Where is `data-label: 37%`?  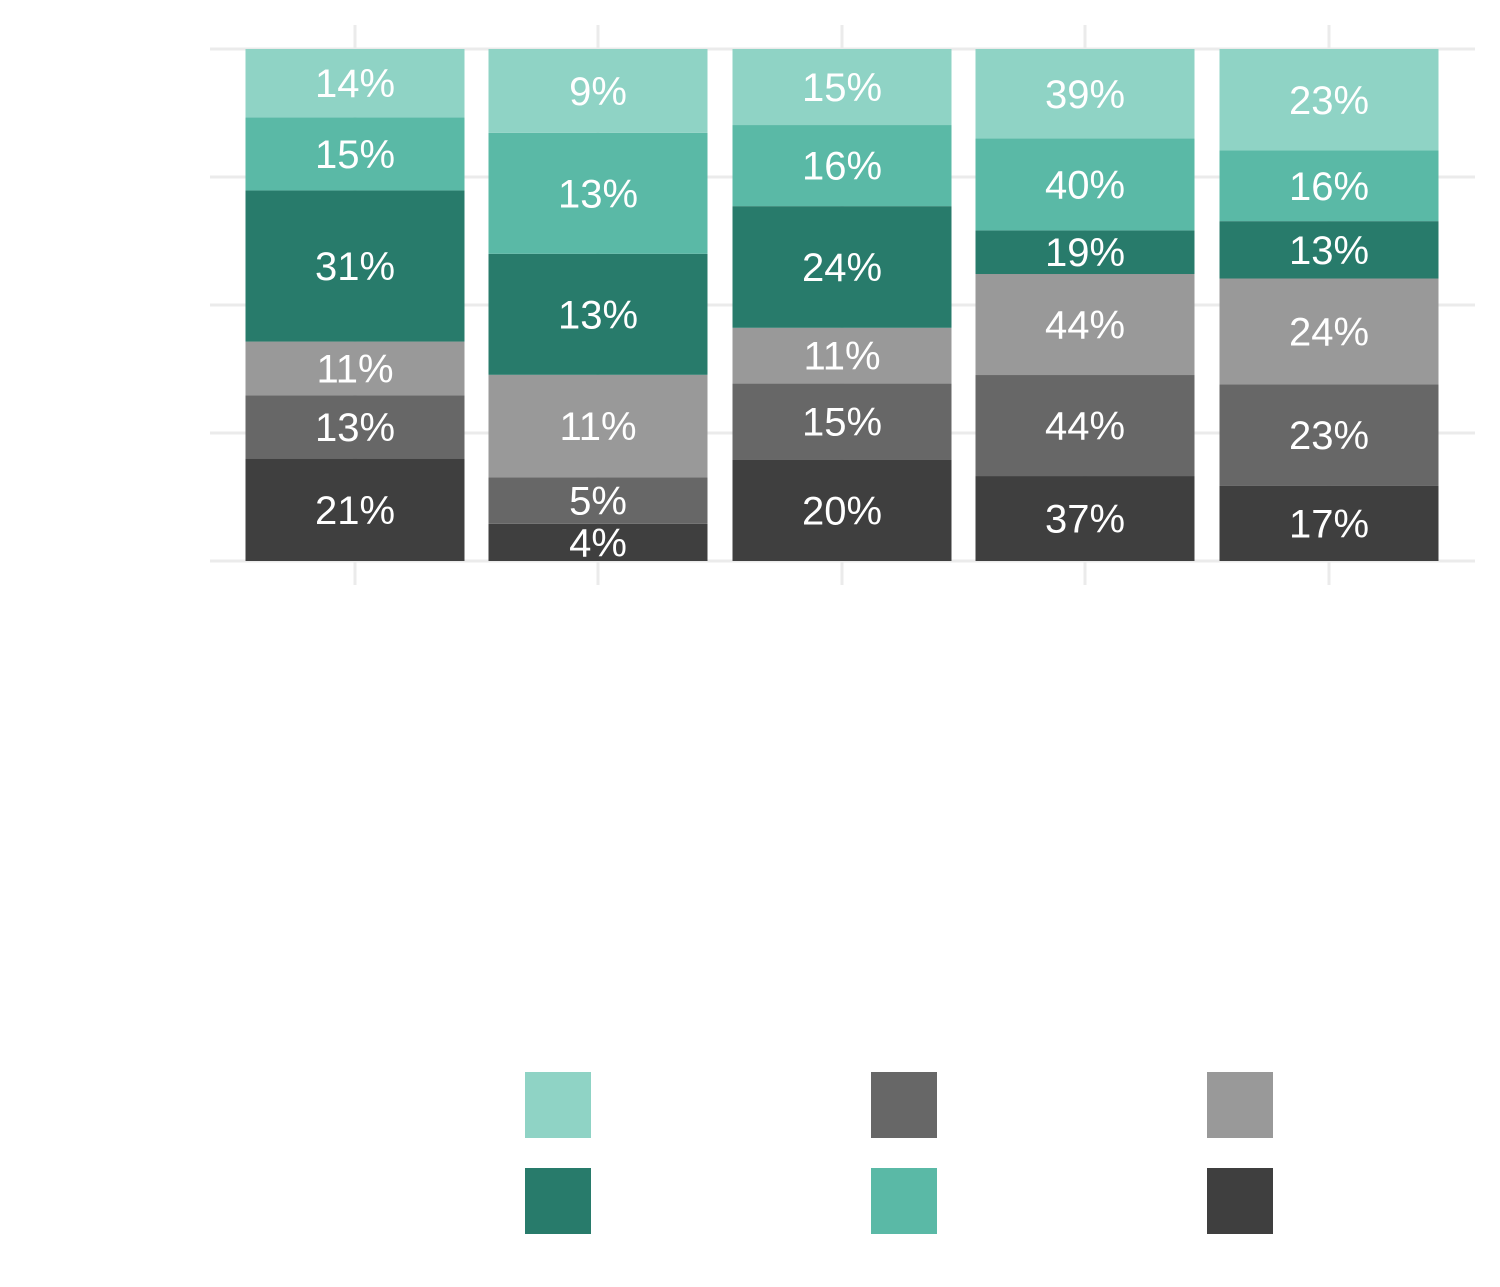 data-label: 37% is located at coordinates (1085, 520).